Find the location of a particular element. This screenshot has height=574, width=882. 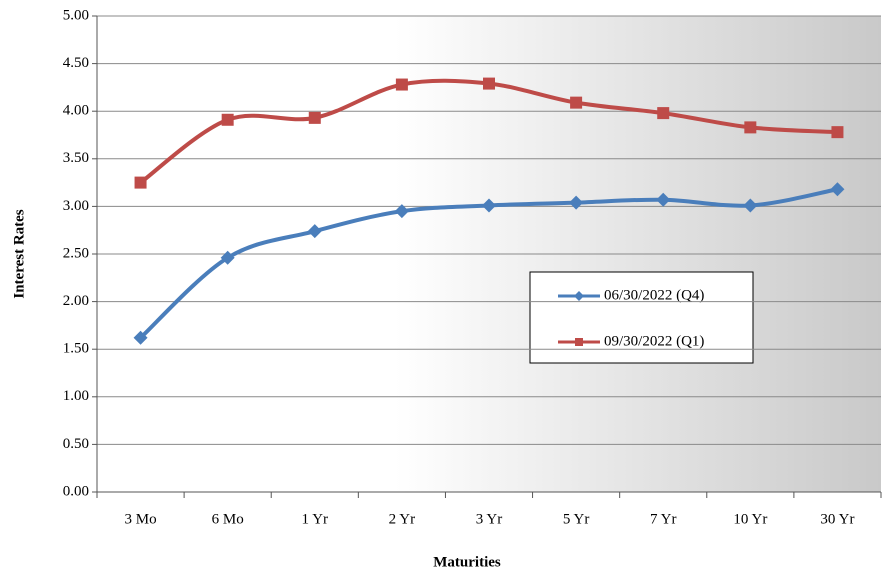

y-tick-label: 1.00 is located at coordinates (76, 396).